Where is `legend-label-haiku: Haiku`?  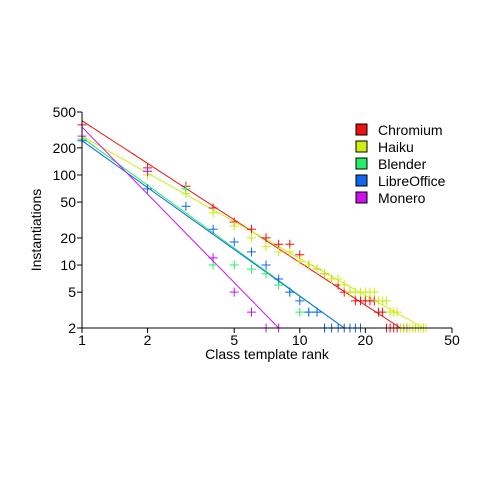 legend-label-haiku: Haiku is located at coordinates (396, 147).